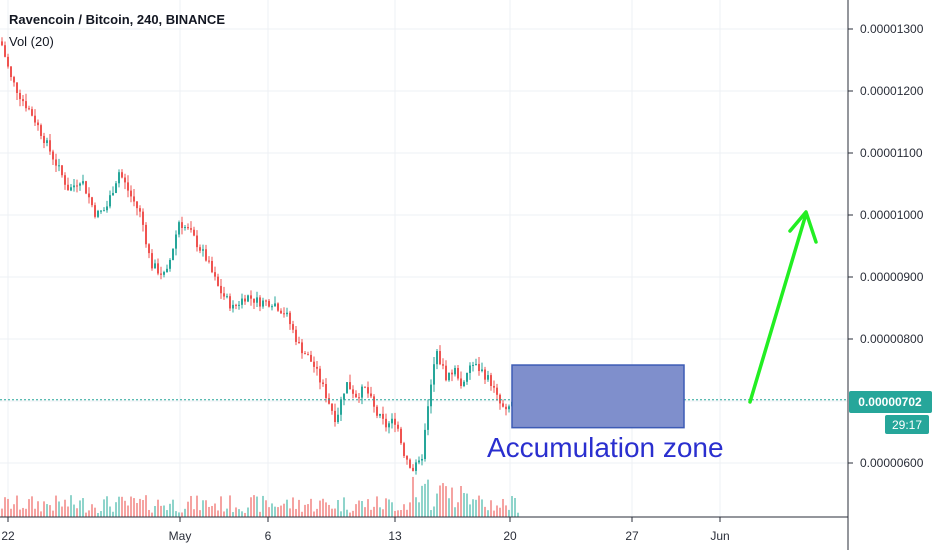 The image size is (932, 550). Describe the element at coordinates (31, 41) in the screenshot. I see `volume-indicator-label: Vol (20)` at that location.